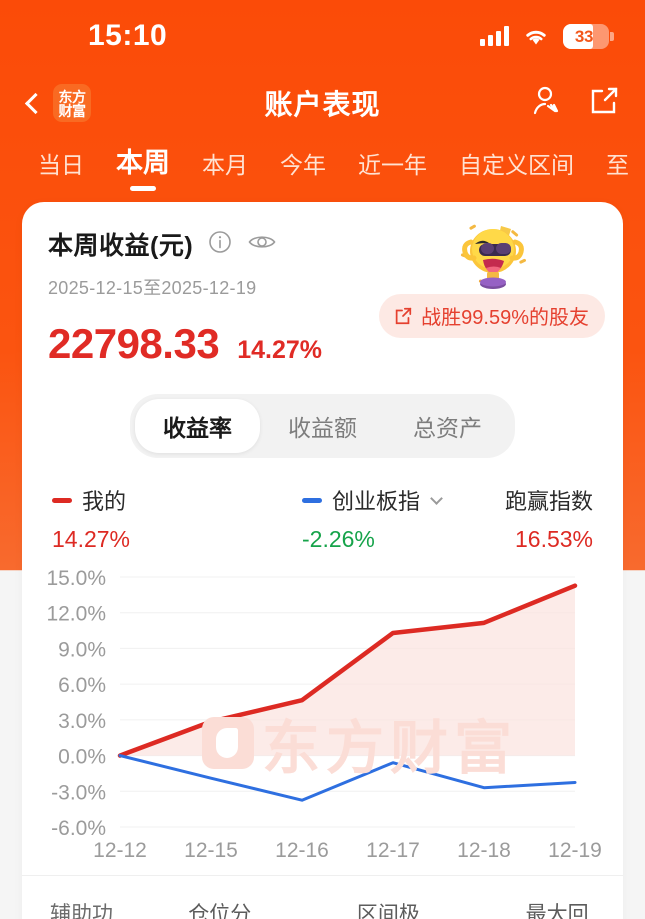  Describe the element at coordinates (72, 110) in the screenshot. I see `brand-logo-line2: 财富` at that location.